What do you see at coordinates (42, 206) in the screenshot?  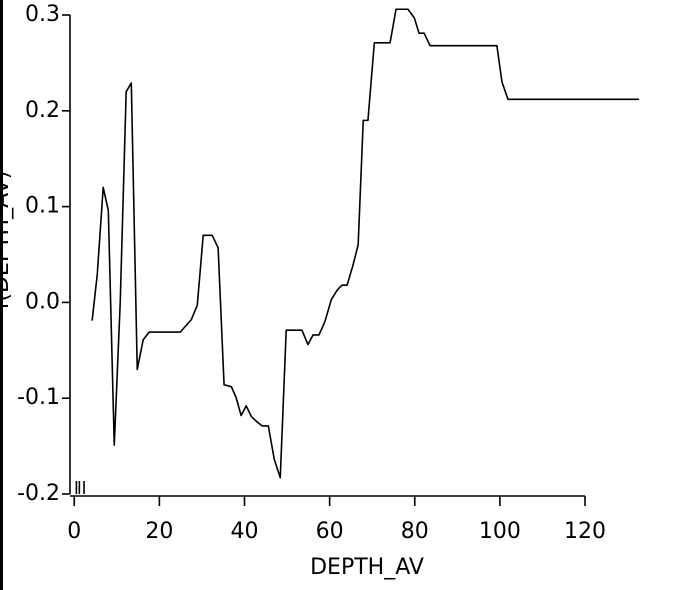 I see `y-tick-label: 0.1` at bounding box center [42, 206].